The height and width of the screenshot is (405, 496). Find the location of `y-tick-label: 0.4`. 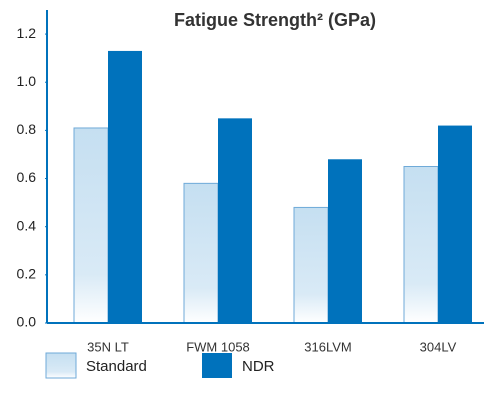

y-tick-label: 0.4 is located at coordinates (27, 225).